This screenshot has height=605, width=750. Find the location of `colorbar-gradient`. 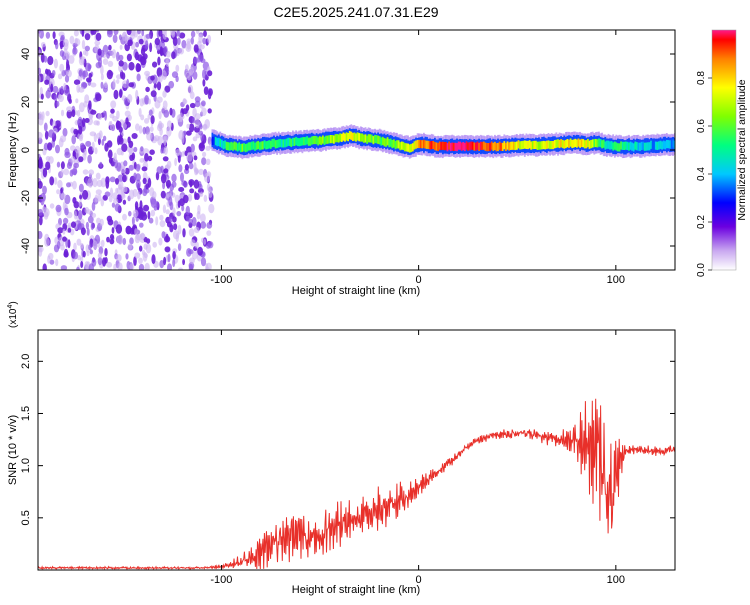

colorbar-gradient is located at coordinates (724, 150).